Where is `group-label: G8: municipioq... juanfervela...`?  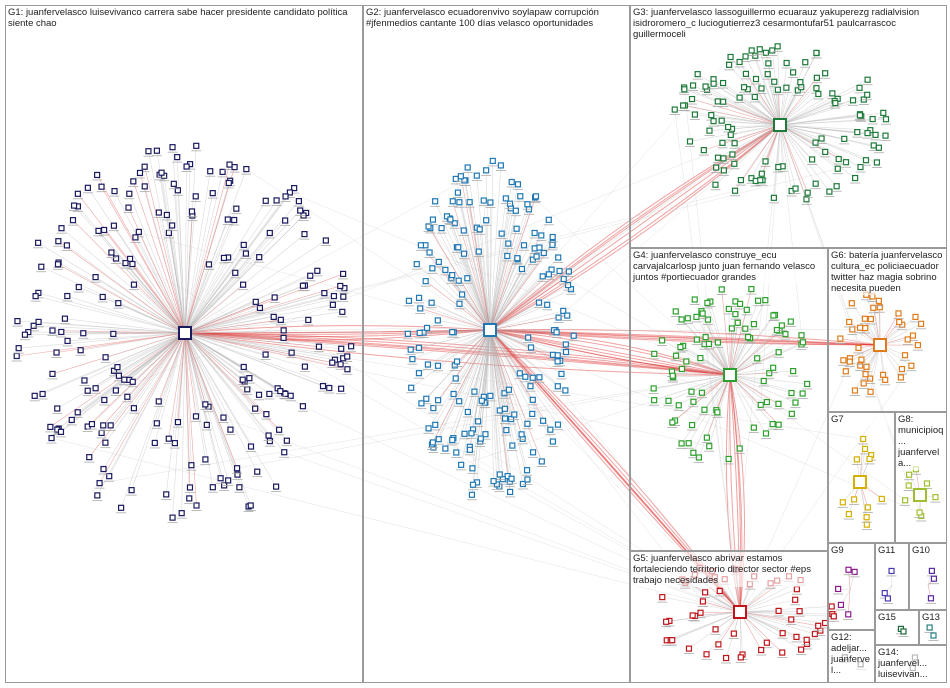
group-label: G8: municipioq... juanfervela... is located at coordinates (921, 441).